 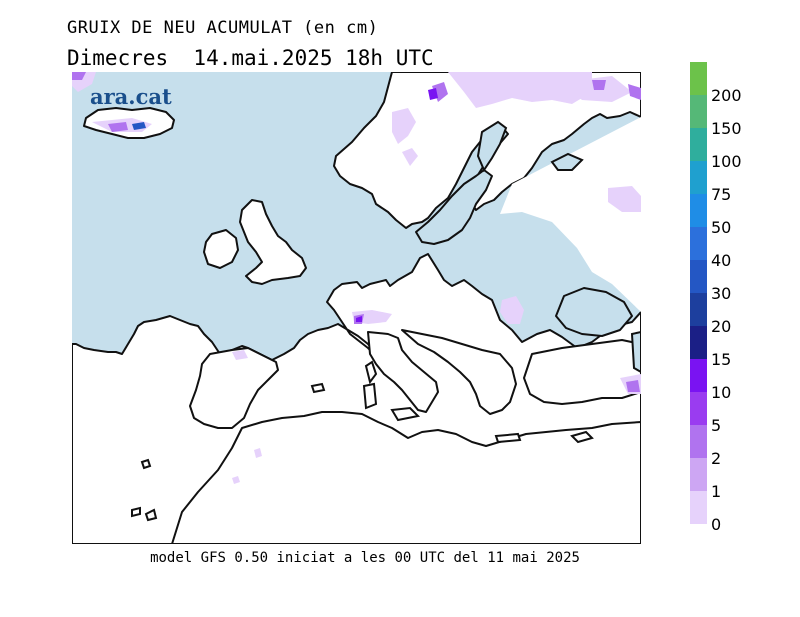 I want to click on land-turkey, so click(x=582, y=372).